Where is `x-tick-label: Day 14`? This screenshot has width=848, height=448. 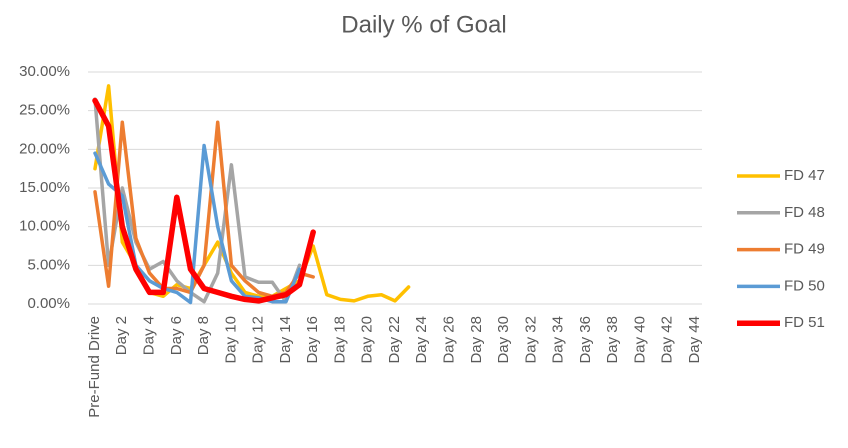 x-tick-label: Day 14 is located at coordinates (285, 340).